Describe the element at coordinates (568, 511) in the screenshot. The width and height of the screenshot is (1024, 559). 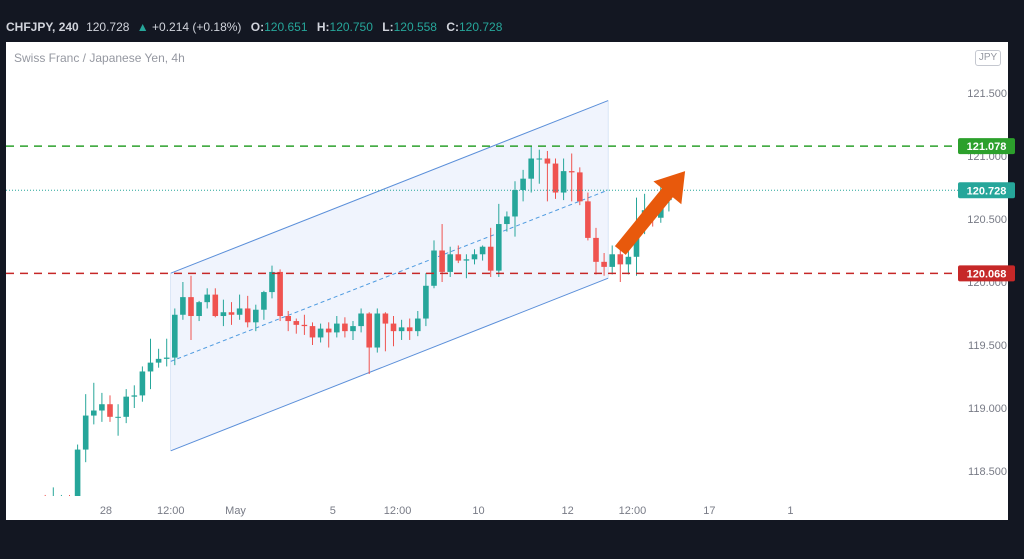
I see `x-tick-label: 12` at that location.